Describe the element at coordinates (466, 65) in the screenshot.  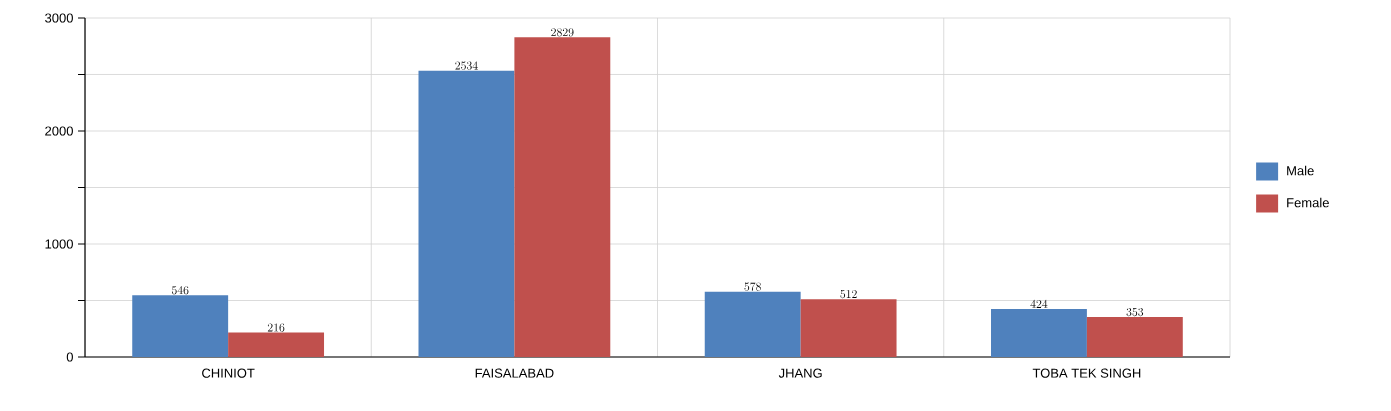
I see `data-label: 2534` at that location.